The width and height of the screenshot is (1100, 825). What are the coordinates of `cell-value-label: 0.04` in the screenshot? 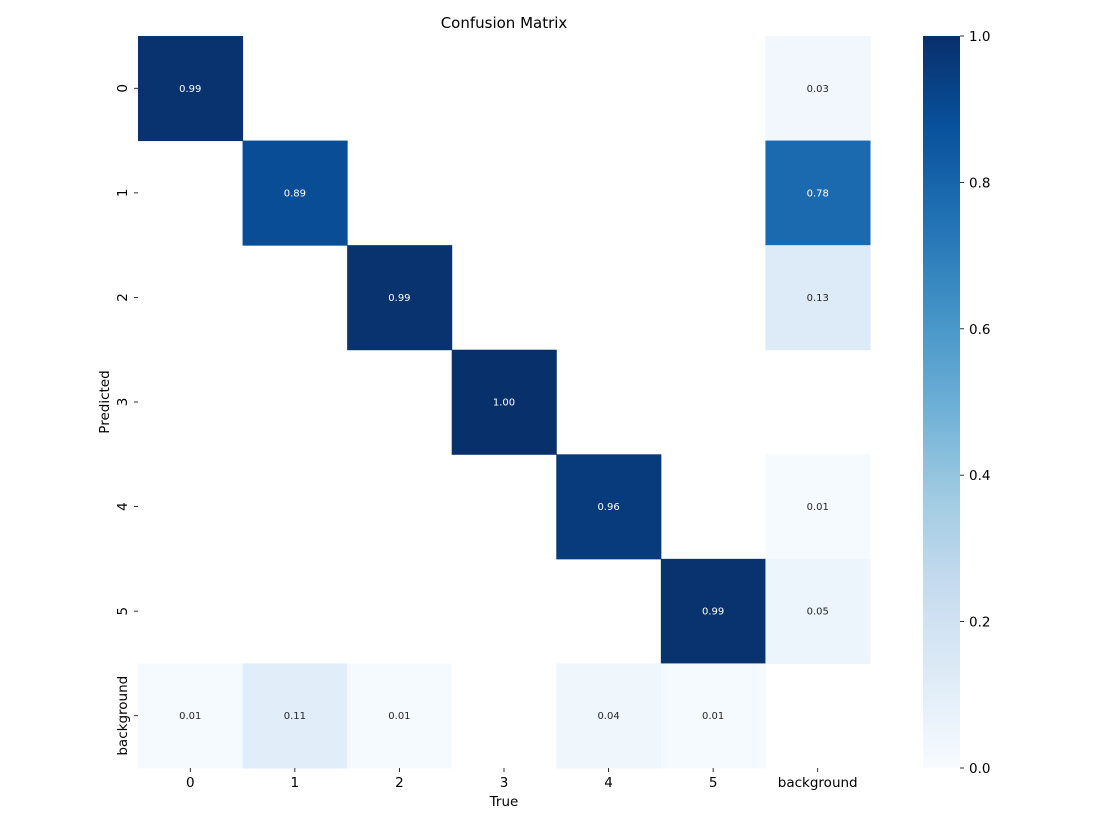 It's located at (608, 716).